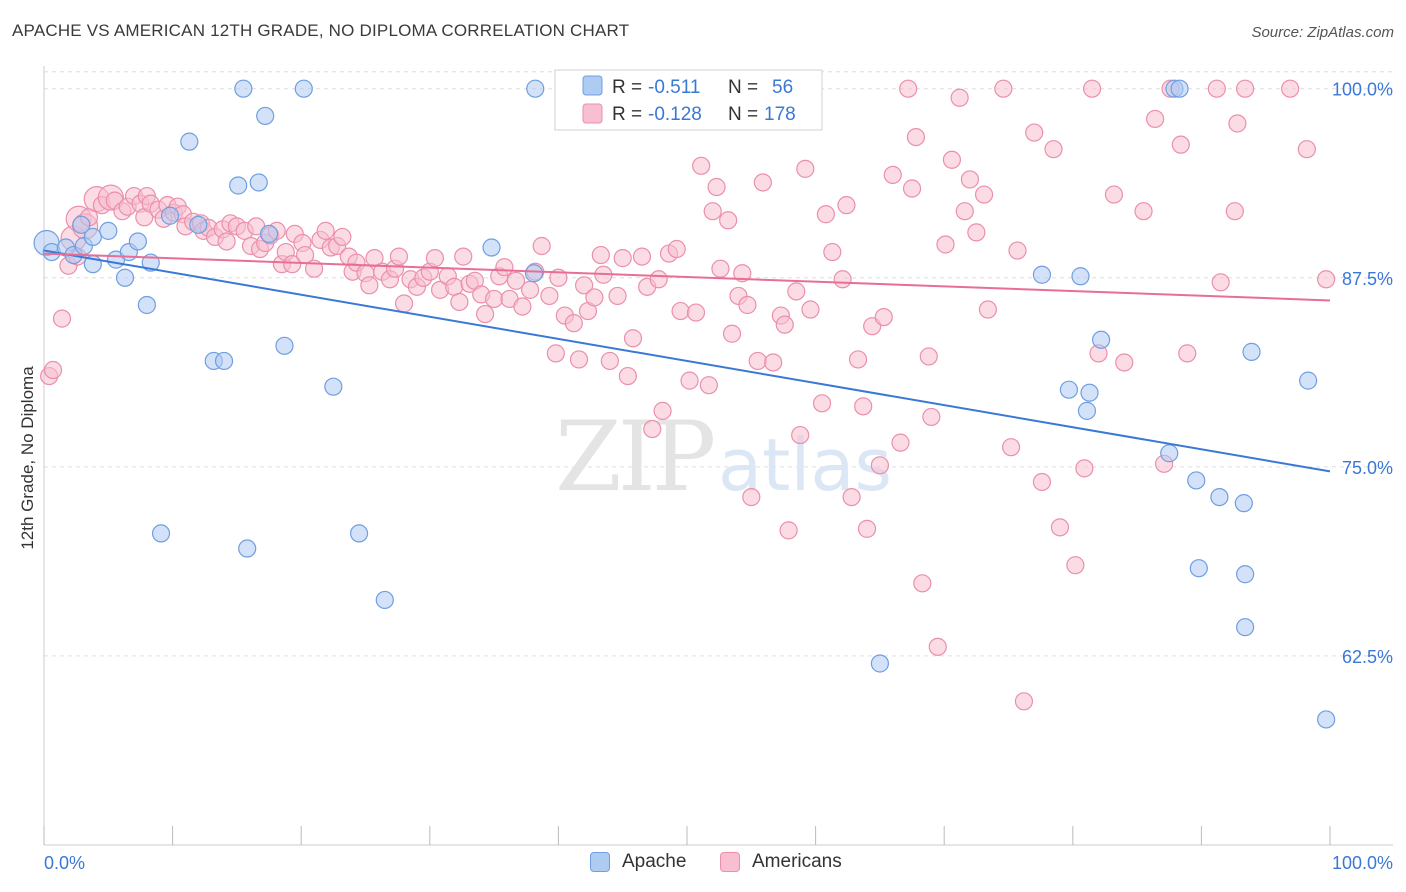 This screenshot has height=892, width=1406. Describe the element at coordinates (675, 114) in the screenshot. I see `stats-americans-r-value: -0.128` at that location.